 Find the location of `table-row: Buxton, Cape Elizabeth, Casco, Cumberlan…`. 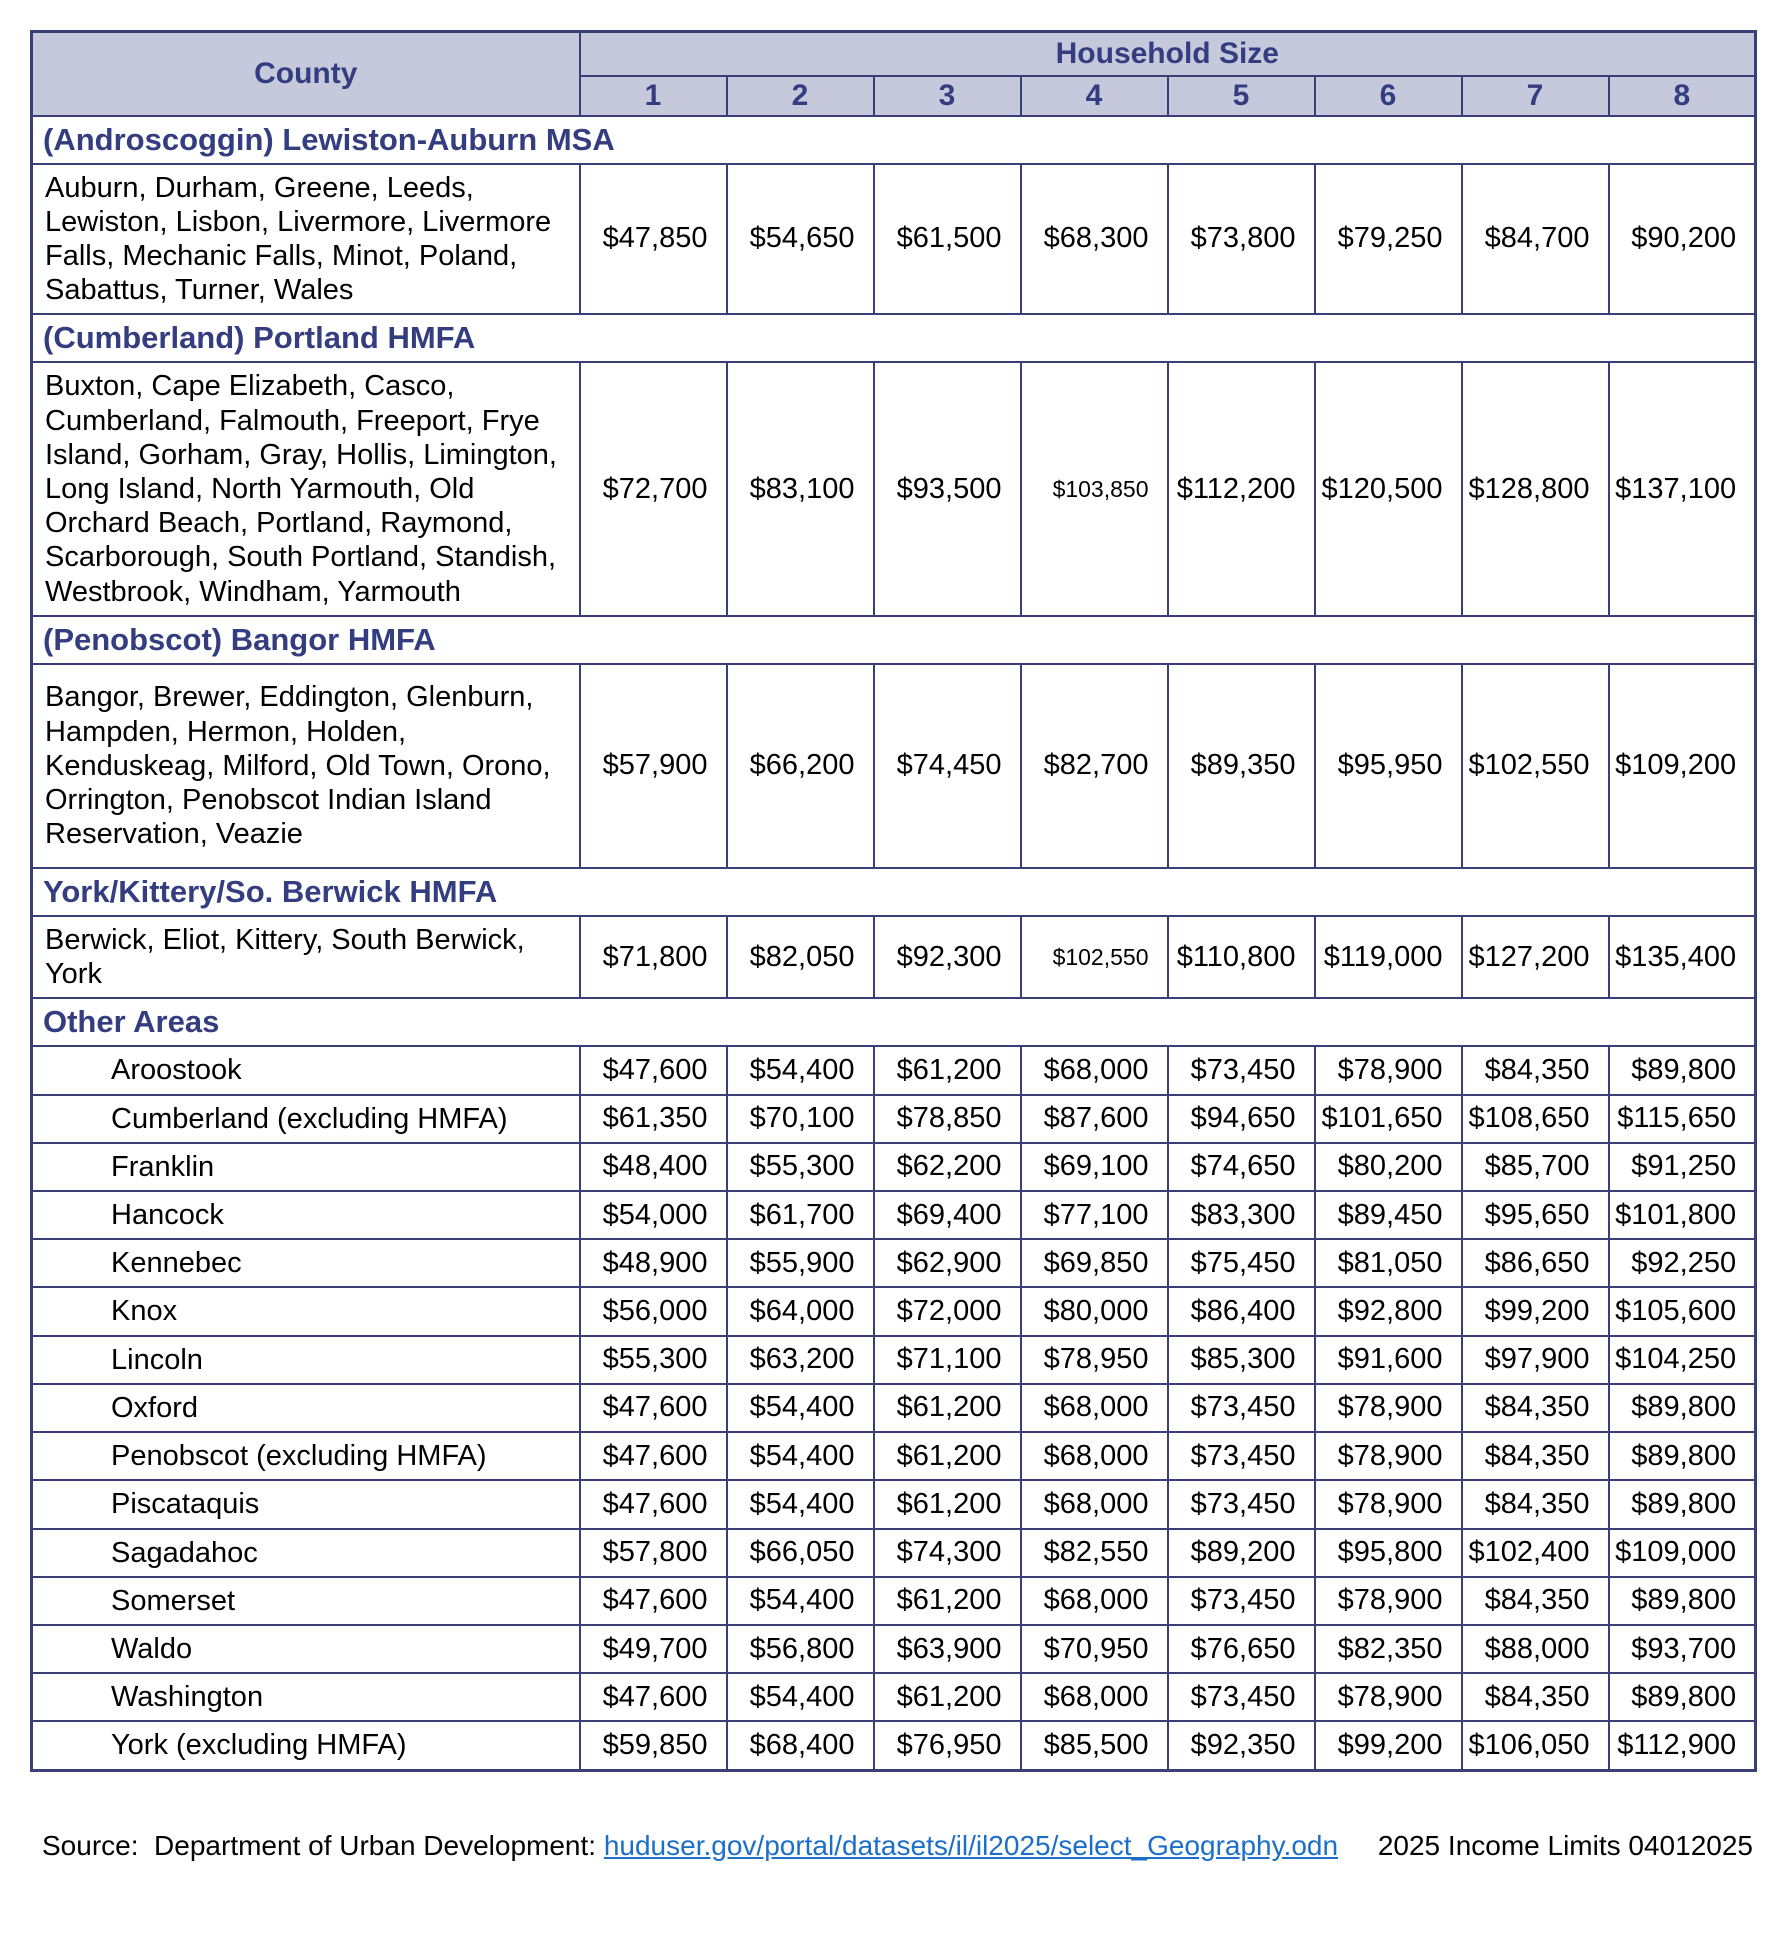

table-row: Buxton, Cape Elizabeth, Casco, Cumberlan… is located at coordinates (893, 489).